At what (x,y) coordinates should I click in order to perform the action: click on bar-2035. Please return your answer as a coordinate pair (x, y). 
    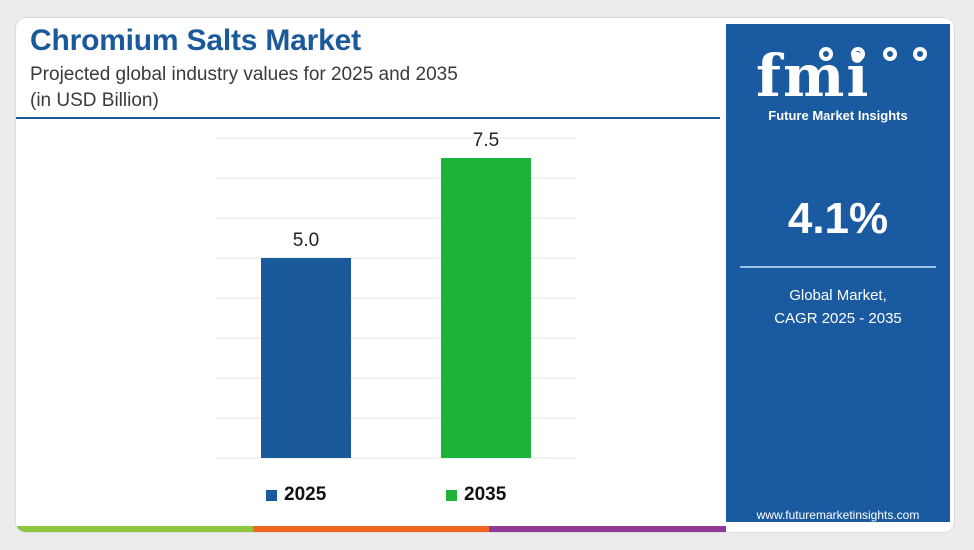
    Looking at the image, I should click on (486, 308).